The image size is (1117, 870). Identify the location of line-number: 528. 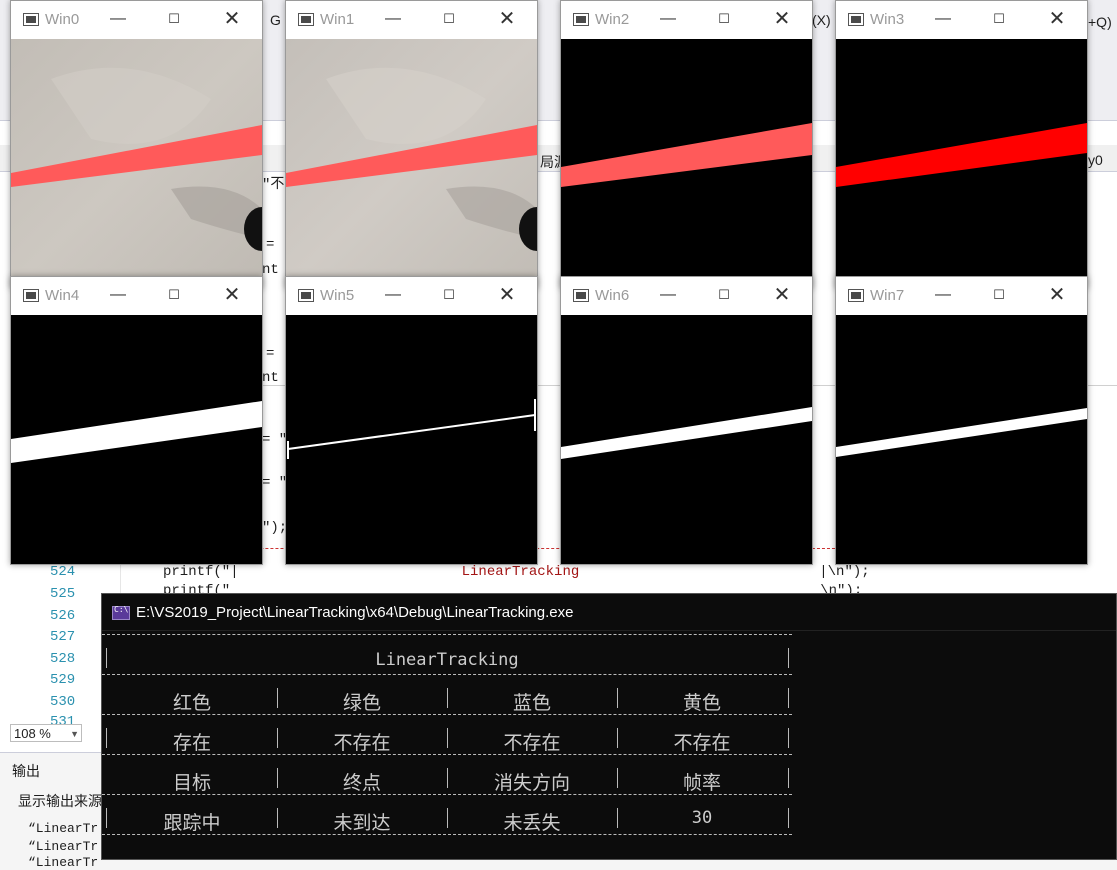
(63, 659).